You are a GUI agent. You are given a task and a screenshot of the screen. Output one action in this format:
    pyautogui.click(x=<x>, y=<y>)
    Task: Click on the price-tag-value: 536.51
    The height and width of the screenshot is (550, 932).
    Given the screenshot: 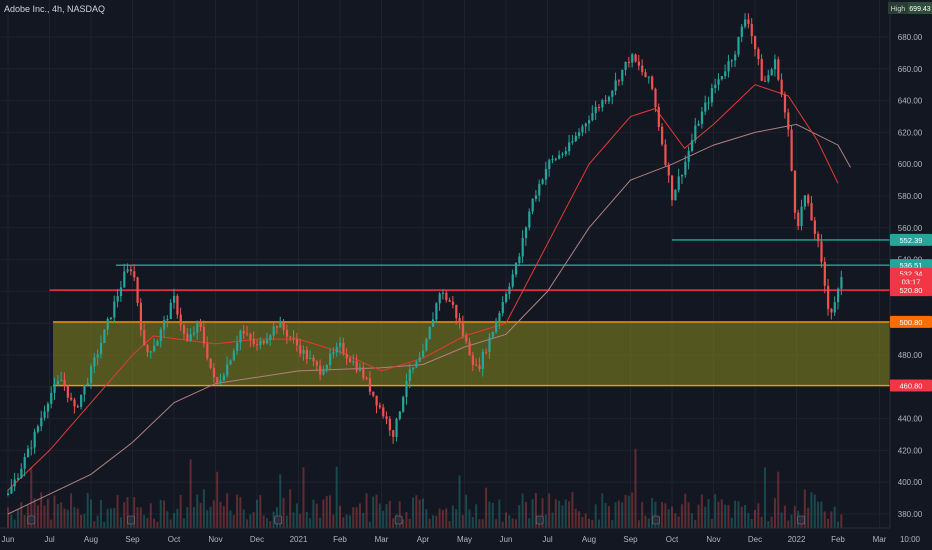 What is the action you would take?
    pyautogui.click(x=911, y=265)
    